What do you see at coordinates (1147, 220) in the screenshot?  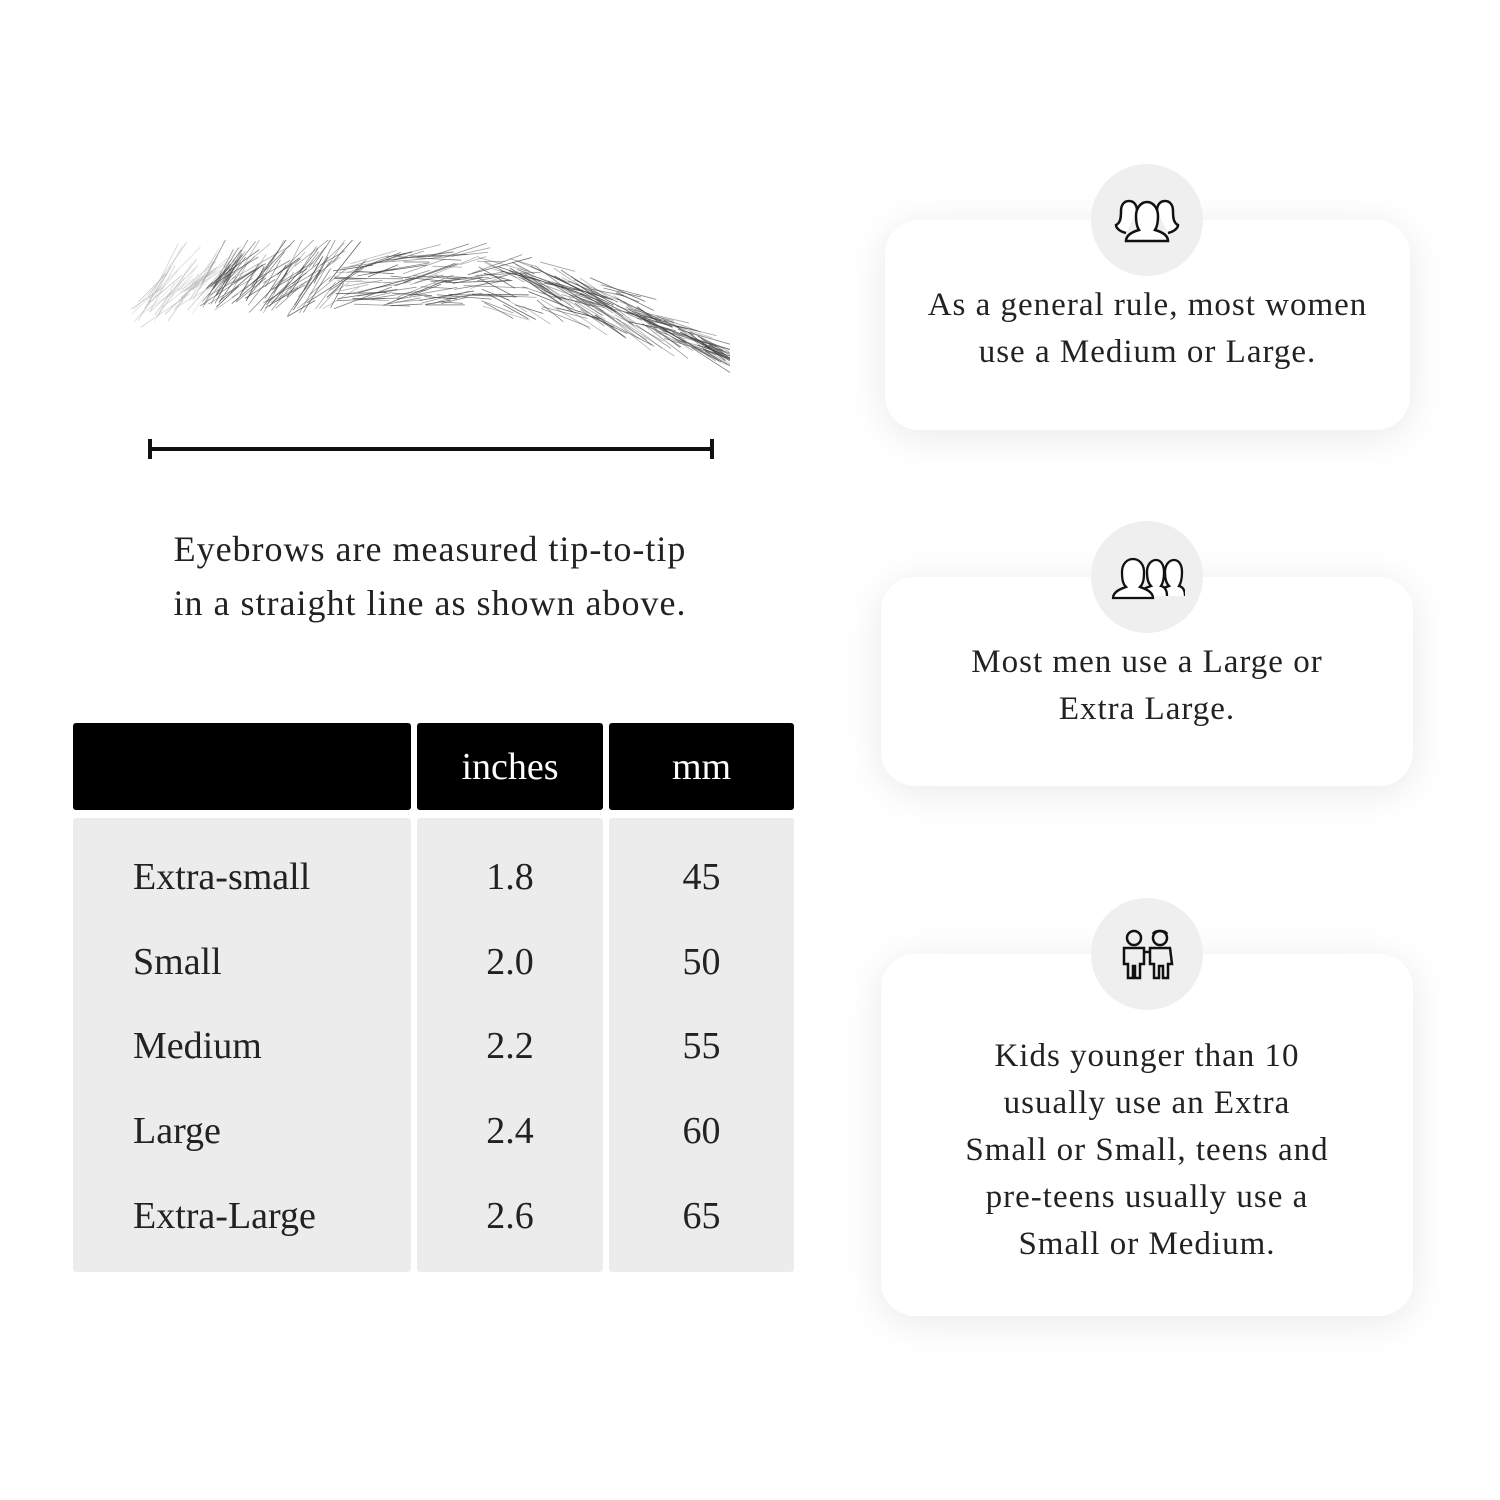 I see `women-group-icon` at bounding box center [1147, 220].